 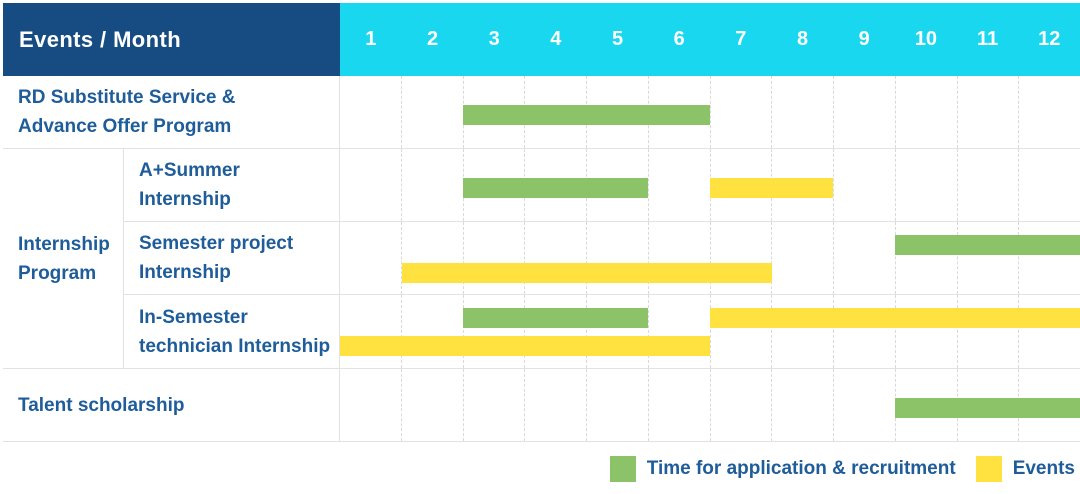 What do you see at coordinates (802, 39) in the screenshot?
I see `month-header-cell: 8` at bounding box center [802, 39].